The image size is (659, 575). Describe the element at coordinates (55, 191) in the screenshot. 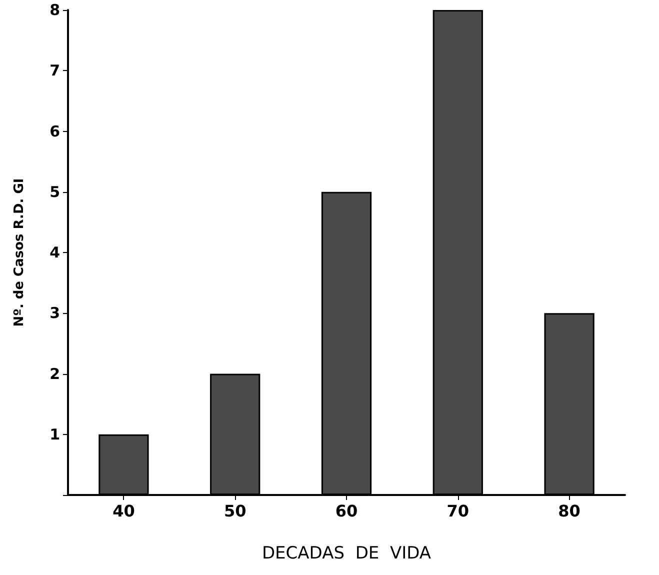

I see `y-tick-label: 5` at that location.